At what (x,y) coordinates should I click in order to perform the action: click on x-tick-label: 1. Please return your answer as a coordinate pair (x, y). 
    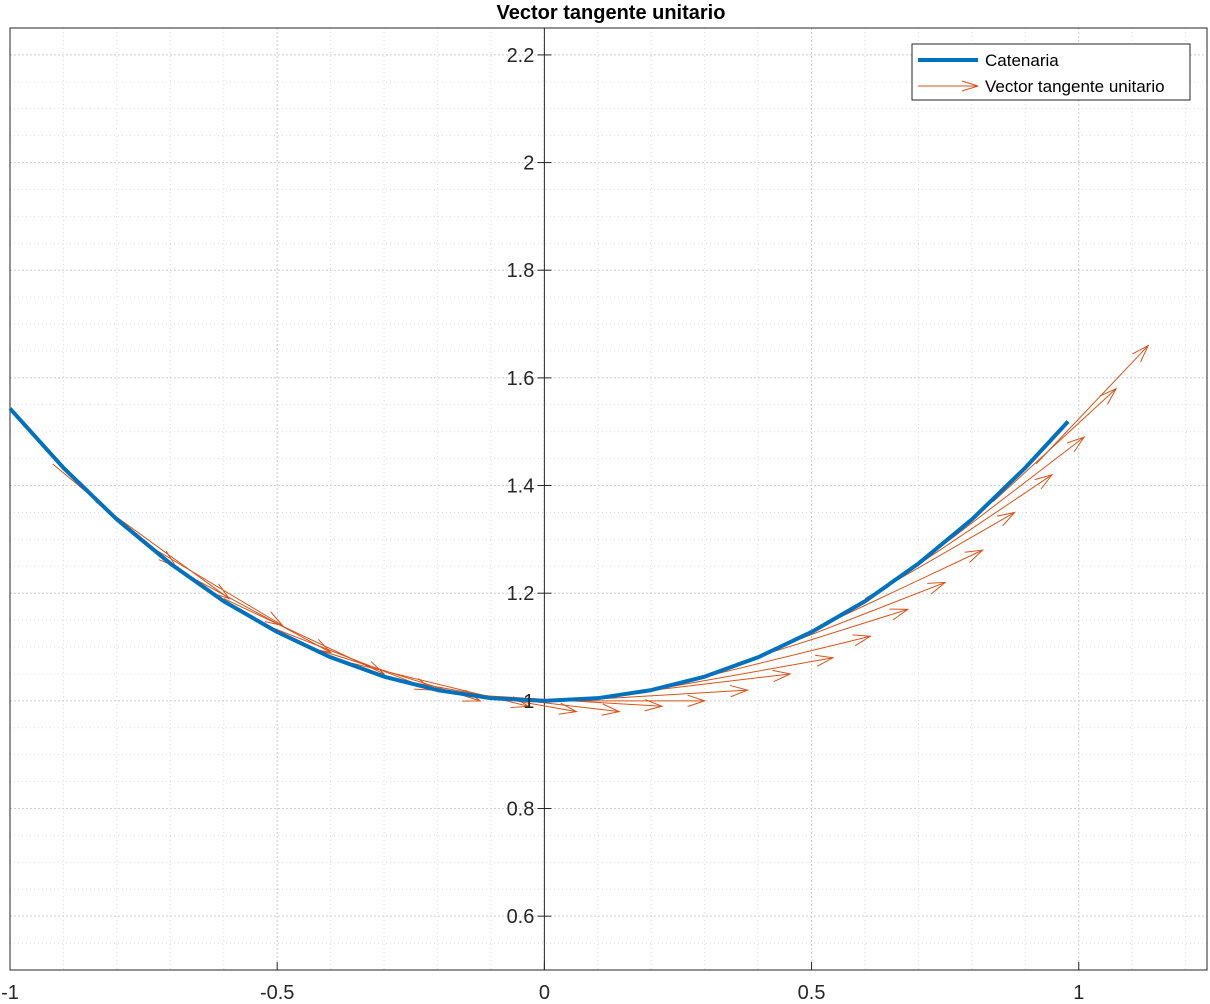
    Looking at the image, I should click on (1078, 993).